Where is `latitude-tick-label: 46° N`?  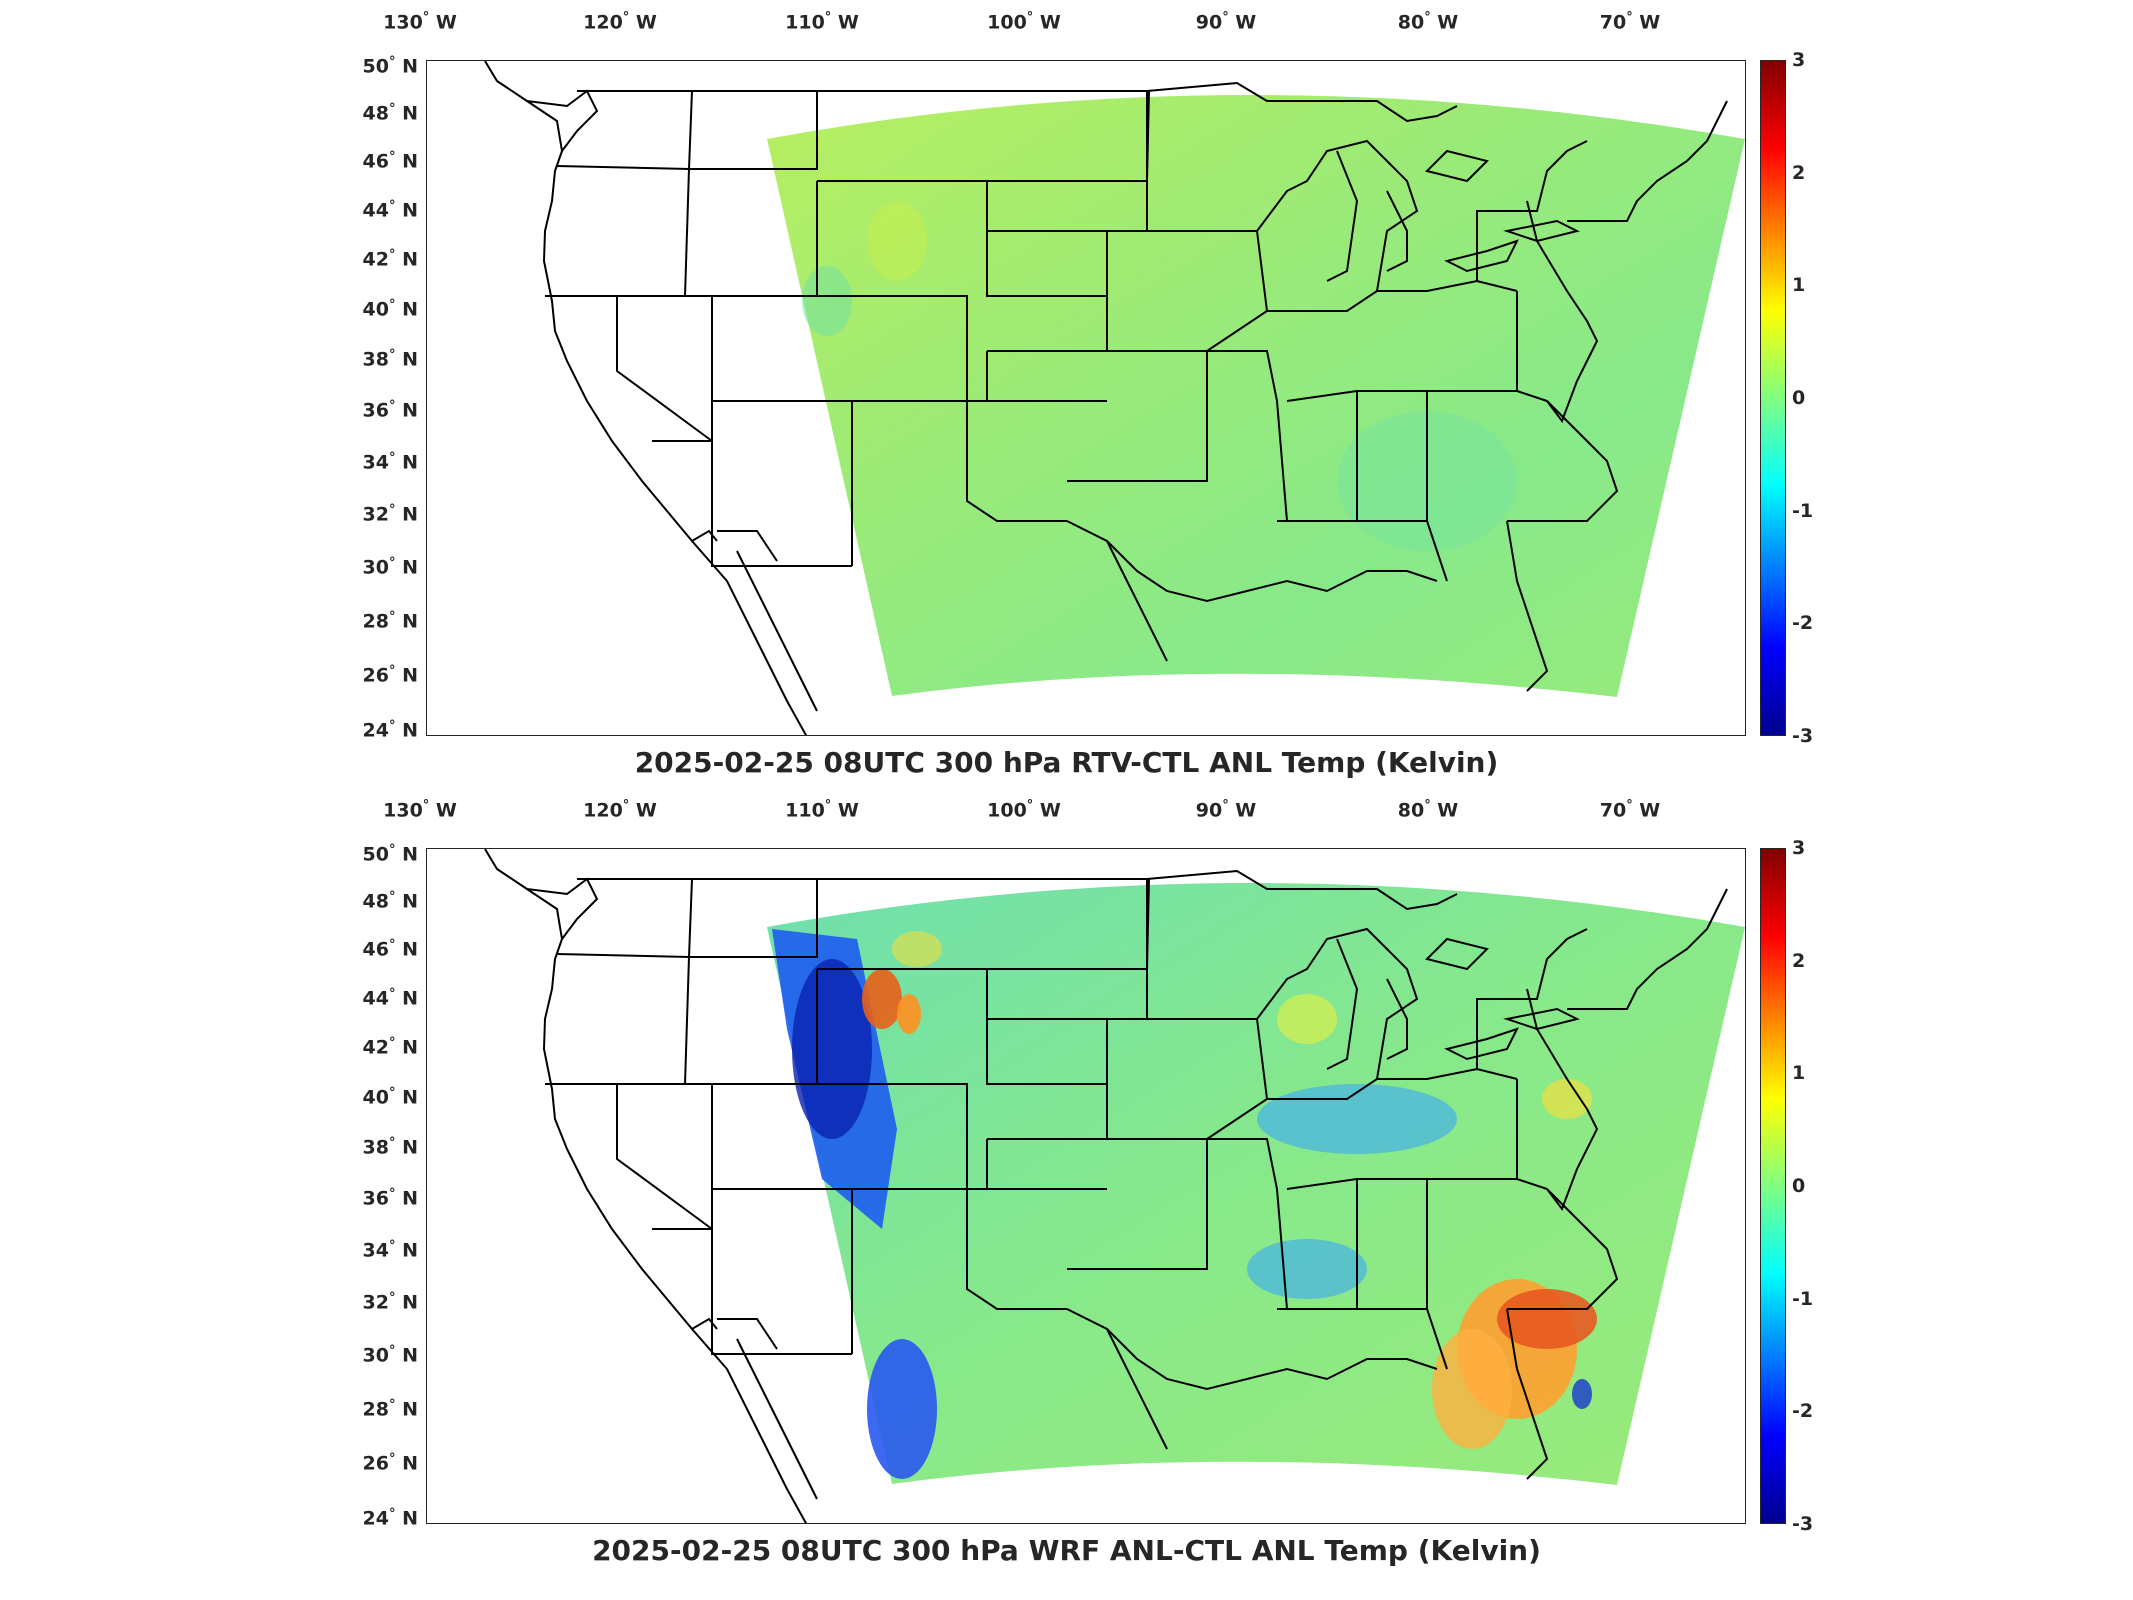 latitude-tick-label: 46° N is located at coordinates (390, 161).